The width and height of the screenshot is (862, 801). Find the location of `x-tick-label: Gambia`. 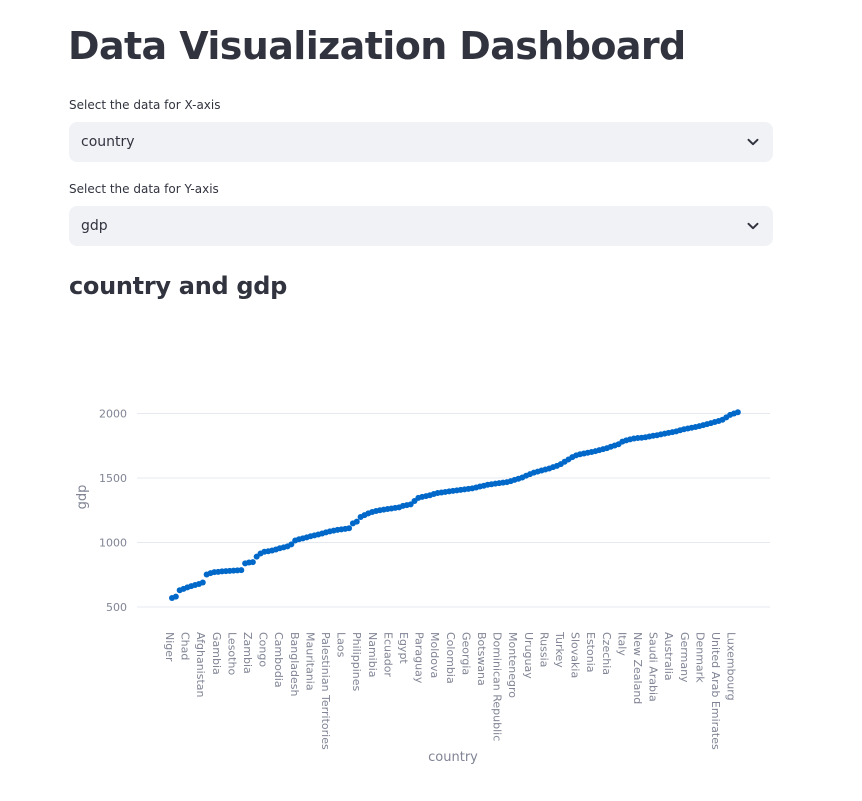

x-tick-label: Gambia is located at coordinates (216, 653).